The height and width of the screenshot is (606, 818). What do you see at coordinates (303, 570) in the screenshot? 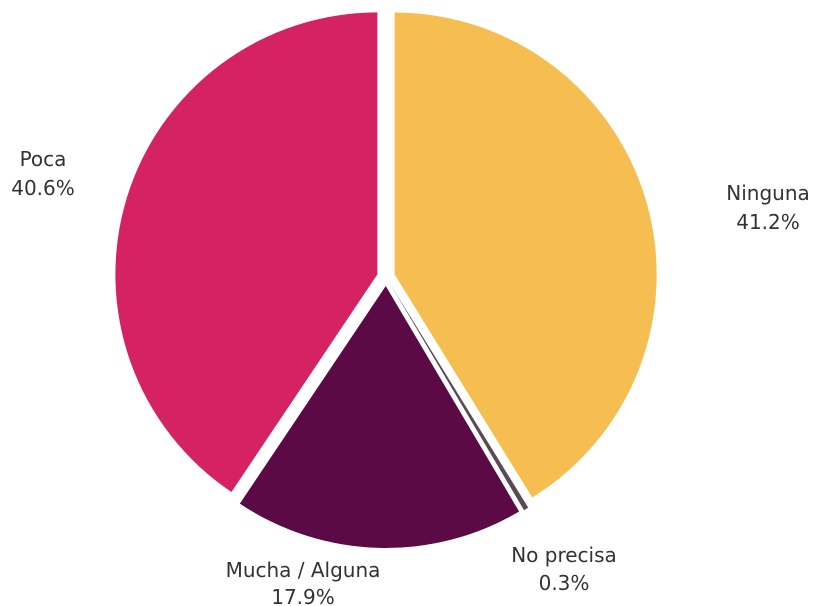
I see `label-mucha-alguna-name: Mucha / Alguna` at bounding box center [303, 570].